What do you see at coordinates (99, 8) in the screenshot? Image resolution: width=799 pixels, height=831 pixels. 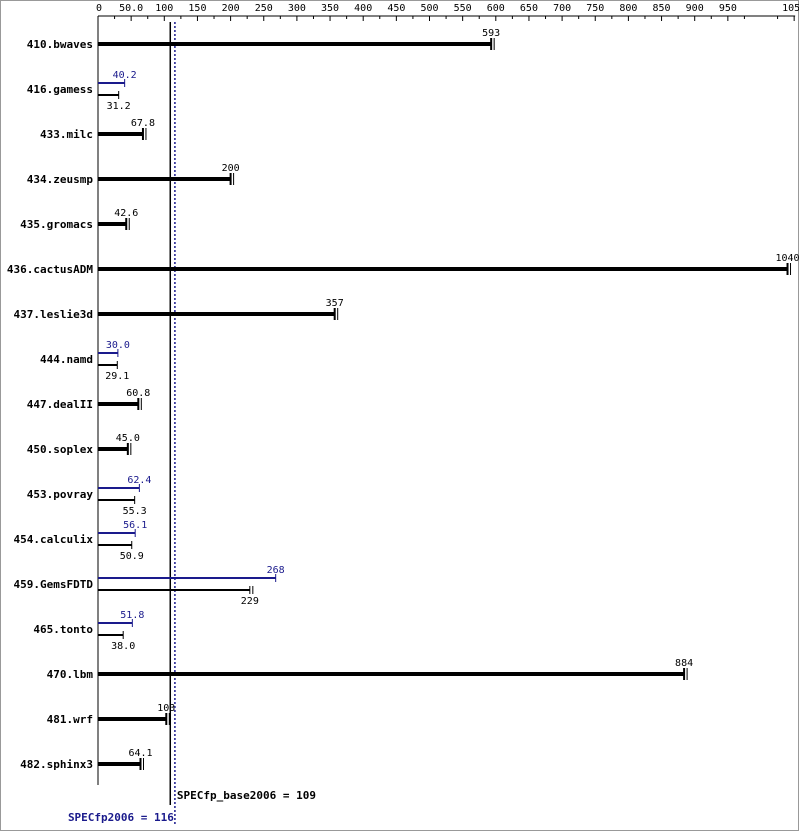 I see `x-tick-label: 0` at bounding box center [99, 8].